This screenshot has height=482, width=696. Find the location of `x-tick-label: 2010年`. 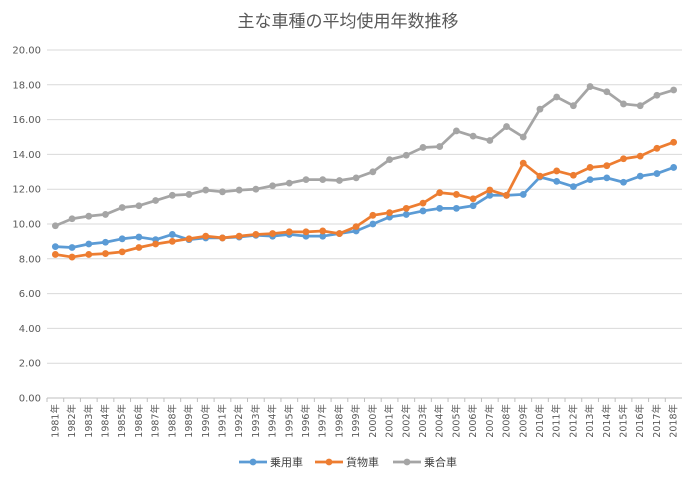

x-tick-label: 2010年 is located at coordinates (540, 421).